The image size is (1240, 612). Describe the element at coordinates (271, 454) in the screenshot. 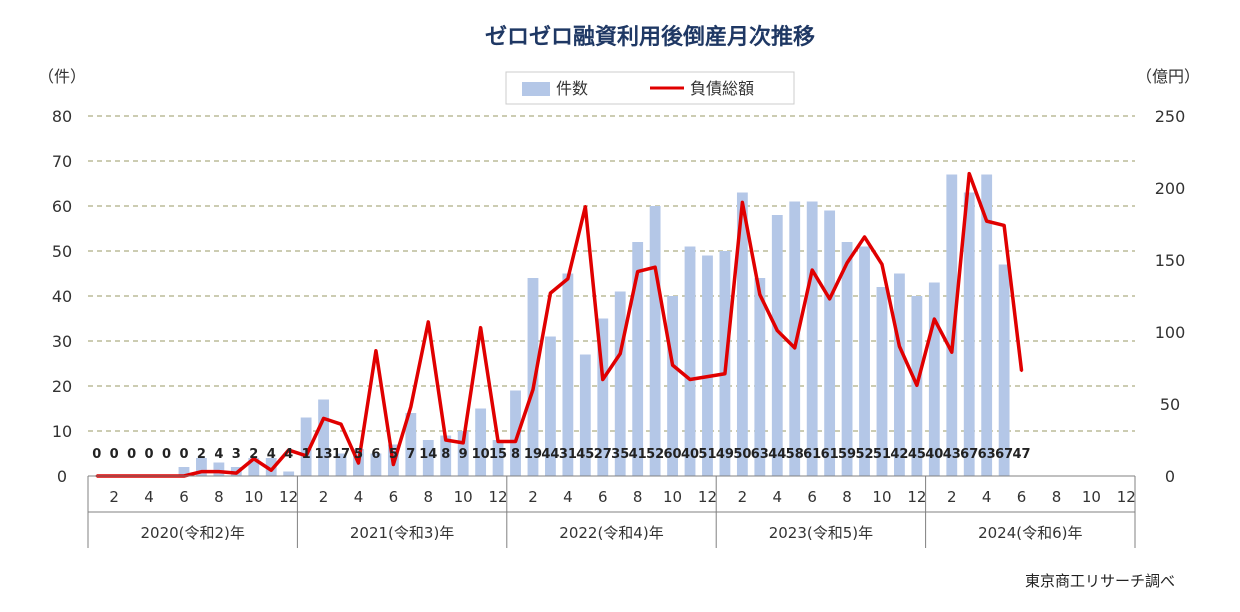

I see `bar-value-label: 4` at that location.